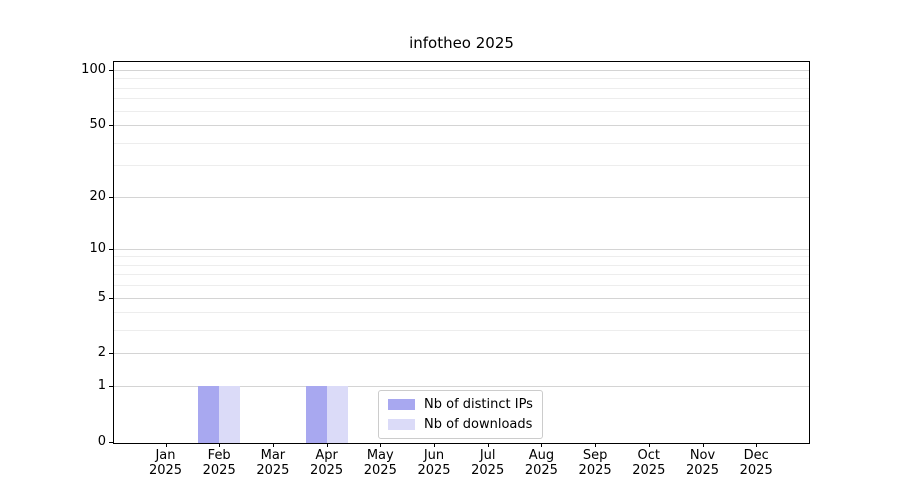 This screenshot has width=900, height=500. I want to click on x-tick-label: Sep 2025, so click(595, 463).